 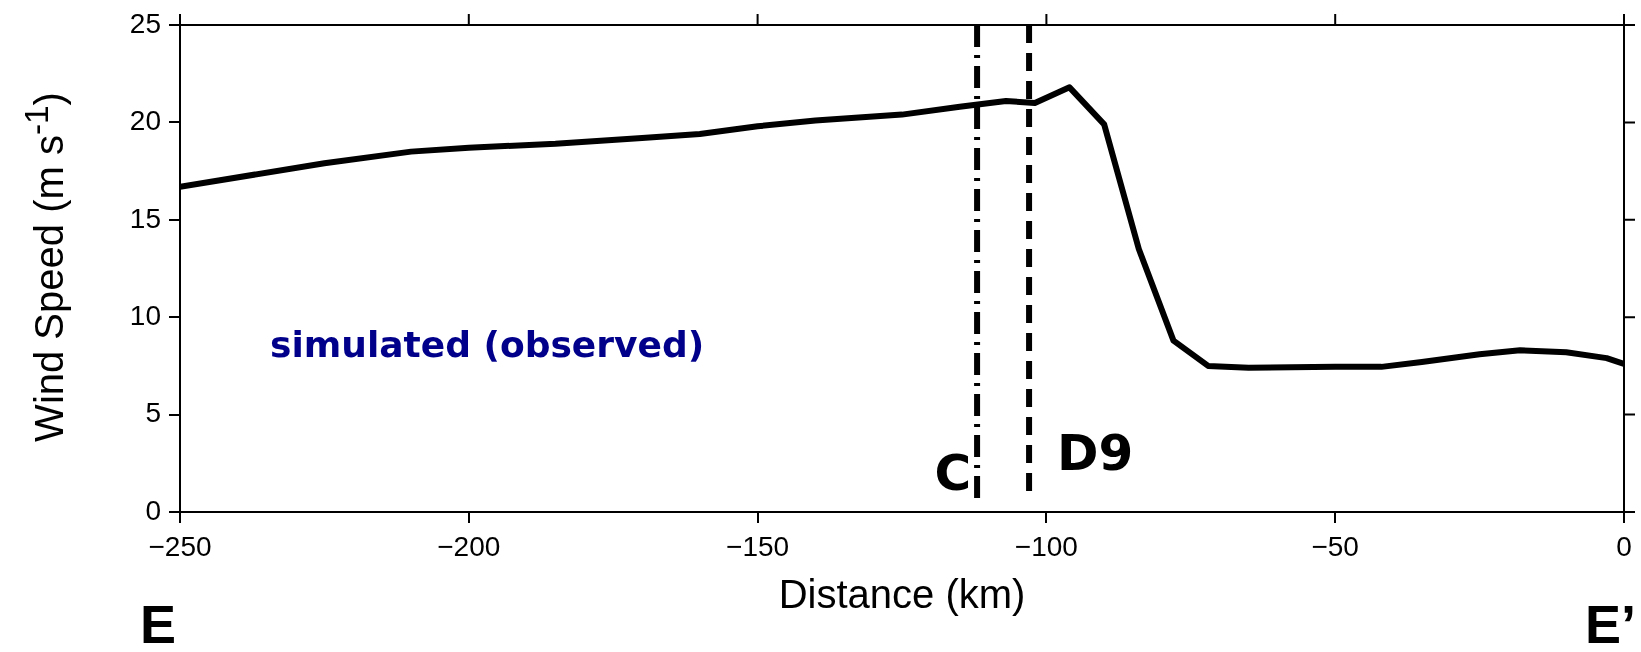 I want to click on text: E’, so click(x=1610, y=623).